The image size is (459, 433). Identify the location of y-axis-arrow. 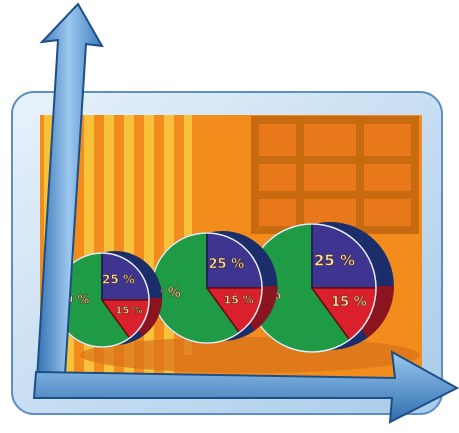
(69, 199).